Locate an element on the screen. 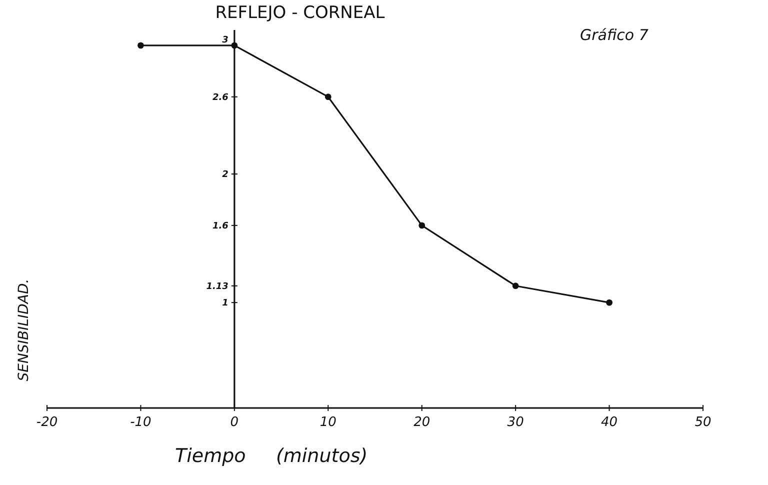  y-tick-label: 1 is located at coordinates (225, 303).